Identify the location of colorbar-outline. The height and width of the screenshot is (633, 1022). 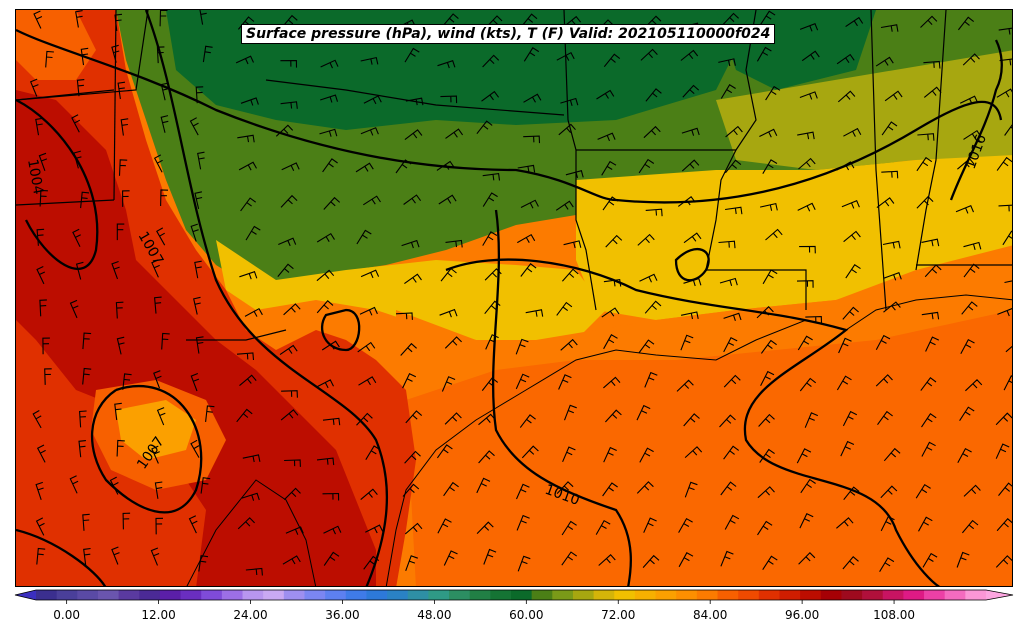
(514, 595).